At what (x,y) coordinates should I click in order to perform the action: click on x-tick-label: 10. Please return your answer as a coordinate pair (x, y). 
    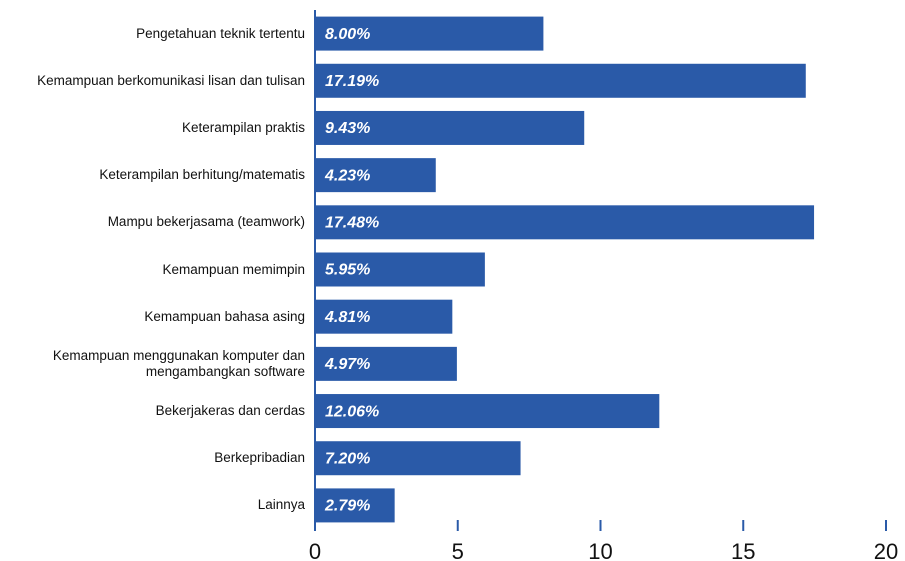
    Looking at the image, I should click on (600, 550).